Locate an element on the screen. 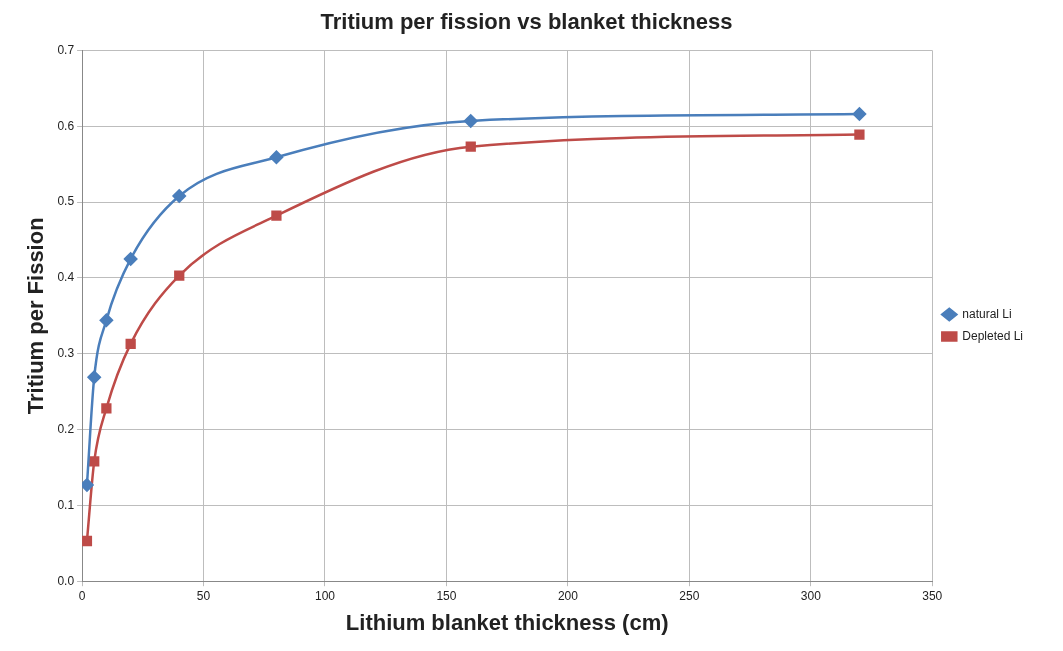 This screenshot has height=651, width=1063. x-tick-label: 300 is located at coordinates (811, 595).